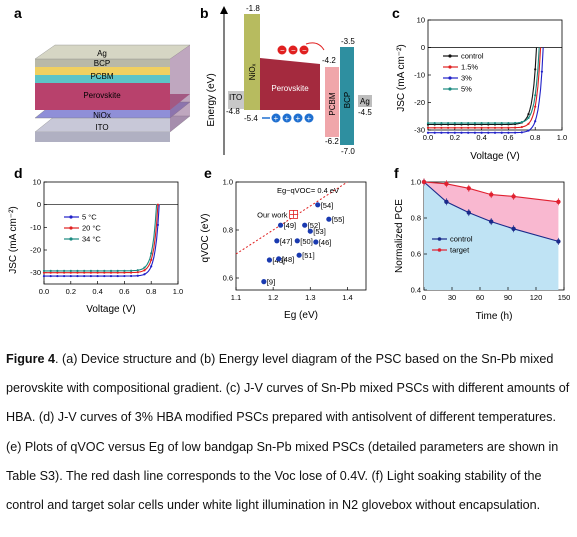 Image resolution: width=577 pixels, height=537 pixels. I want to click on y-axis-label-f: Normalized PCE, so click(399, 236).